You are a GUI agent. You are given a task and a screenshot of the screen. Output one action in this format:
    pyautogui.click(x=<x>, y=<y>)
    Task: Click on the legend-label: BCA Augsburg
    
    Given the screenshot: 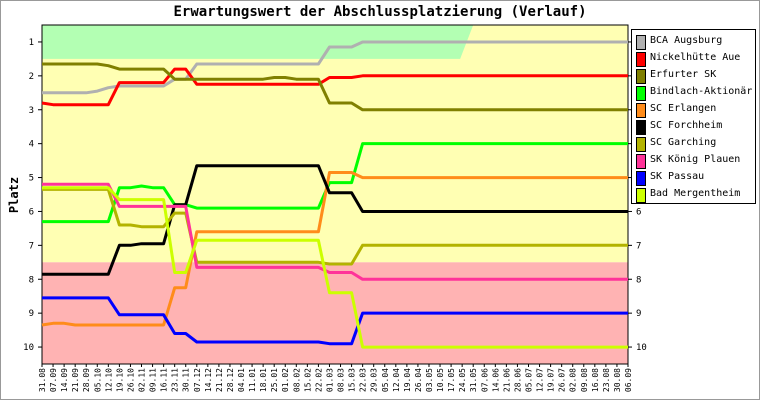 What is the action you would take?
    pyautogui.click(x=686, y=40)
    